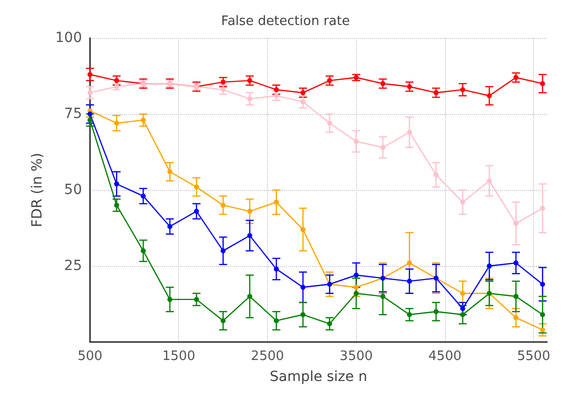  I want to click on x-tick-label: 1500, so click(179, 356).